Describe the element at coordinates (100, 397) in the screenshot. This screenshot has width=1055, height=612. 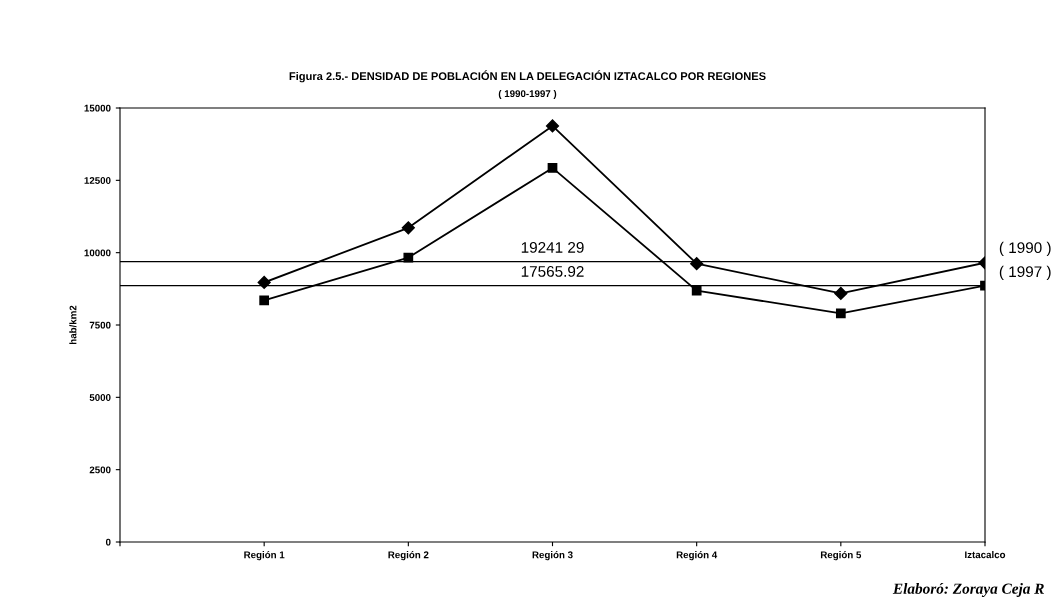
I see `y-tick-label: 5000` at that location.